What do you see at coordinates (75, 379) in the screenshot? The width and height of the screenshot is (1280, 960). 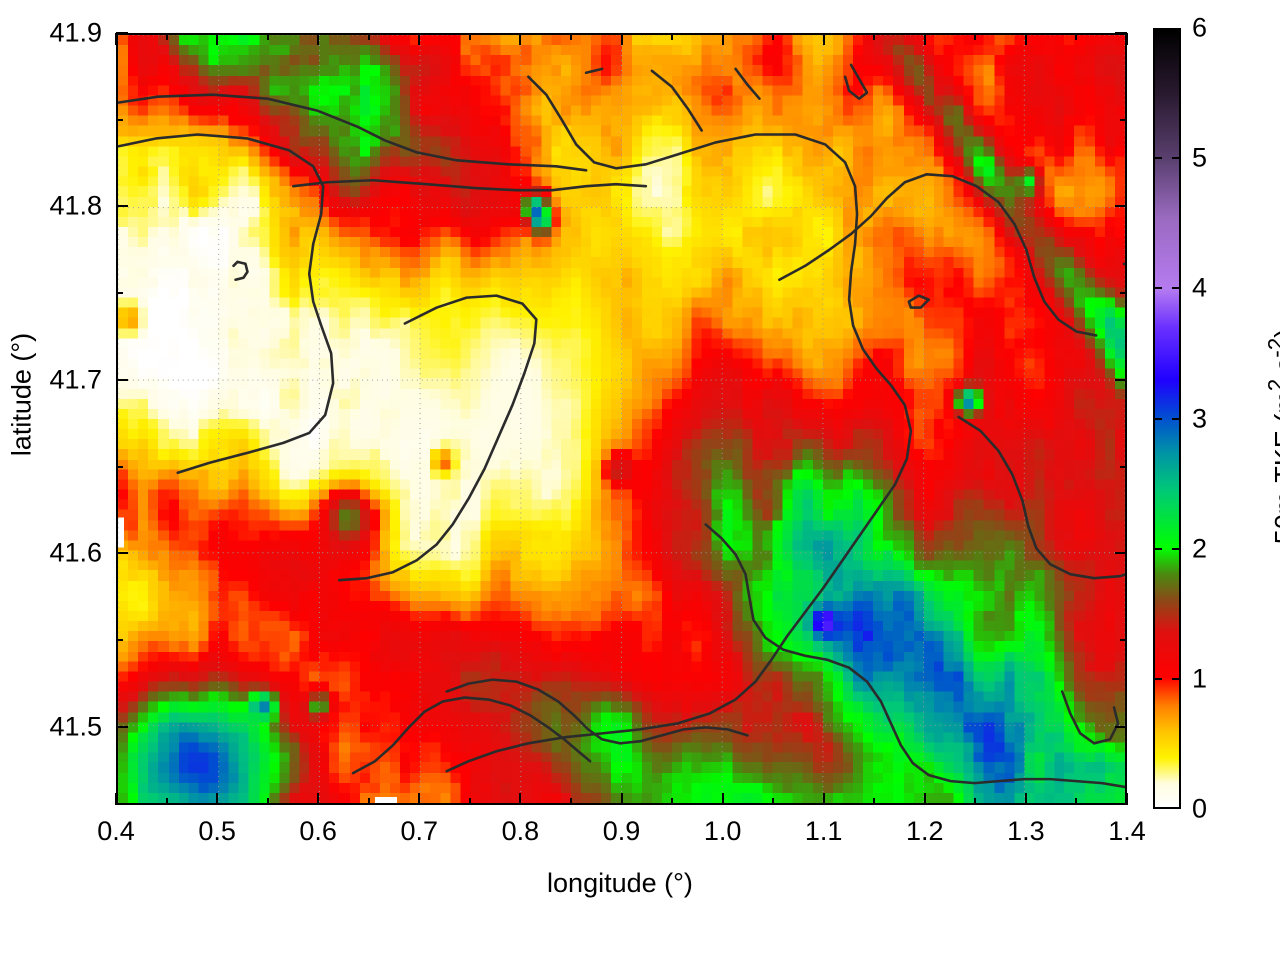 I see `y-tick-label: 41.7` at bounding box center [75, 379].